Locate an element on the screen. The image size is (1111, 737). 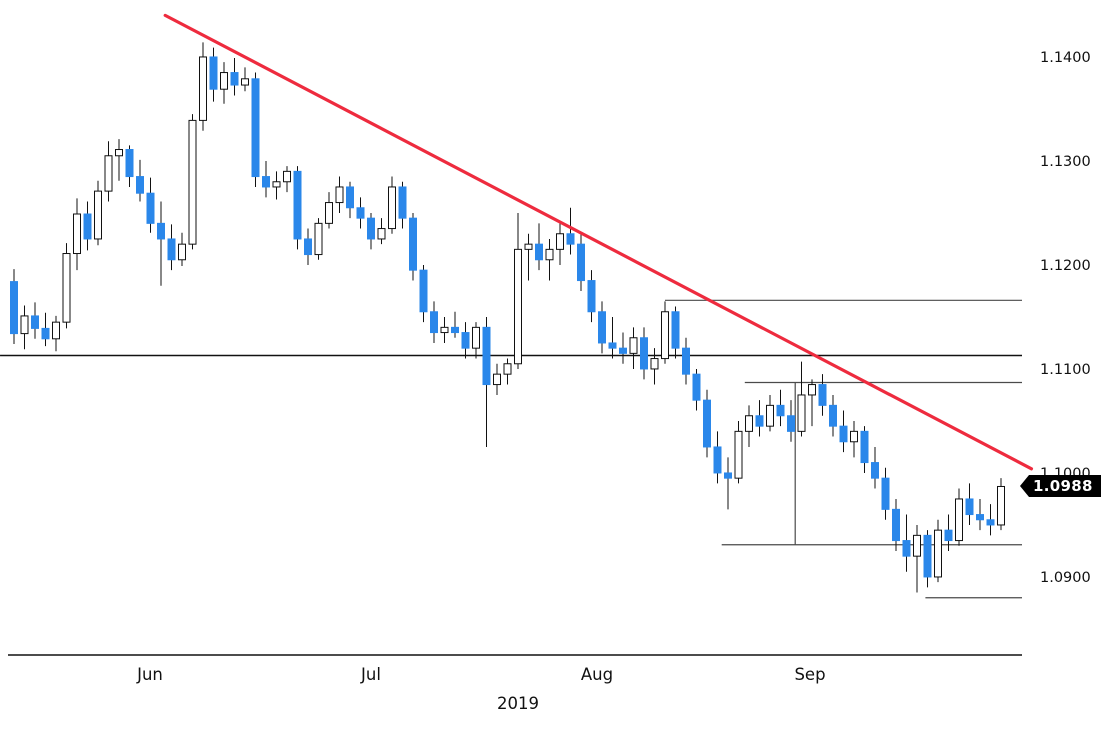
x-axis-label-aug: Aug is located at coordinates (597, 674).